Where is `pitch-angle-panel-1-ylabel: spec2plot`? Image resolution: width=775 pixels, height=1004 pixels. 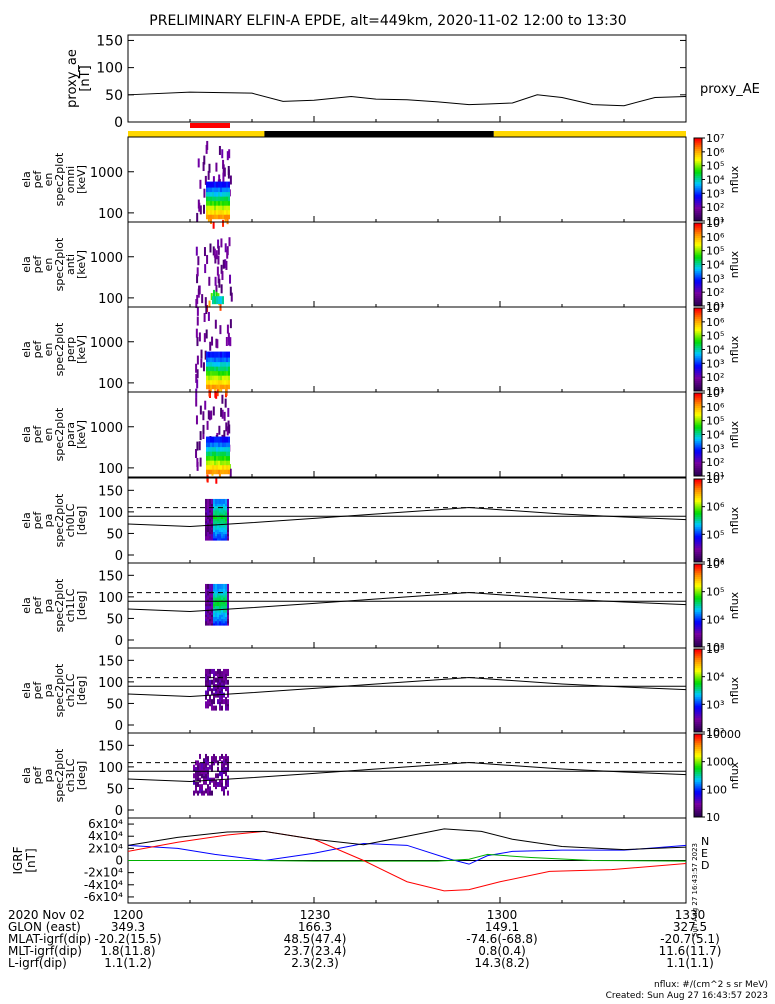 pitch-angle-panel-1-ylabel: spec2plot is located at coordinates (59, 605).